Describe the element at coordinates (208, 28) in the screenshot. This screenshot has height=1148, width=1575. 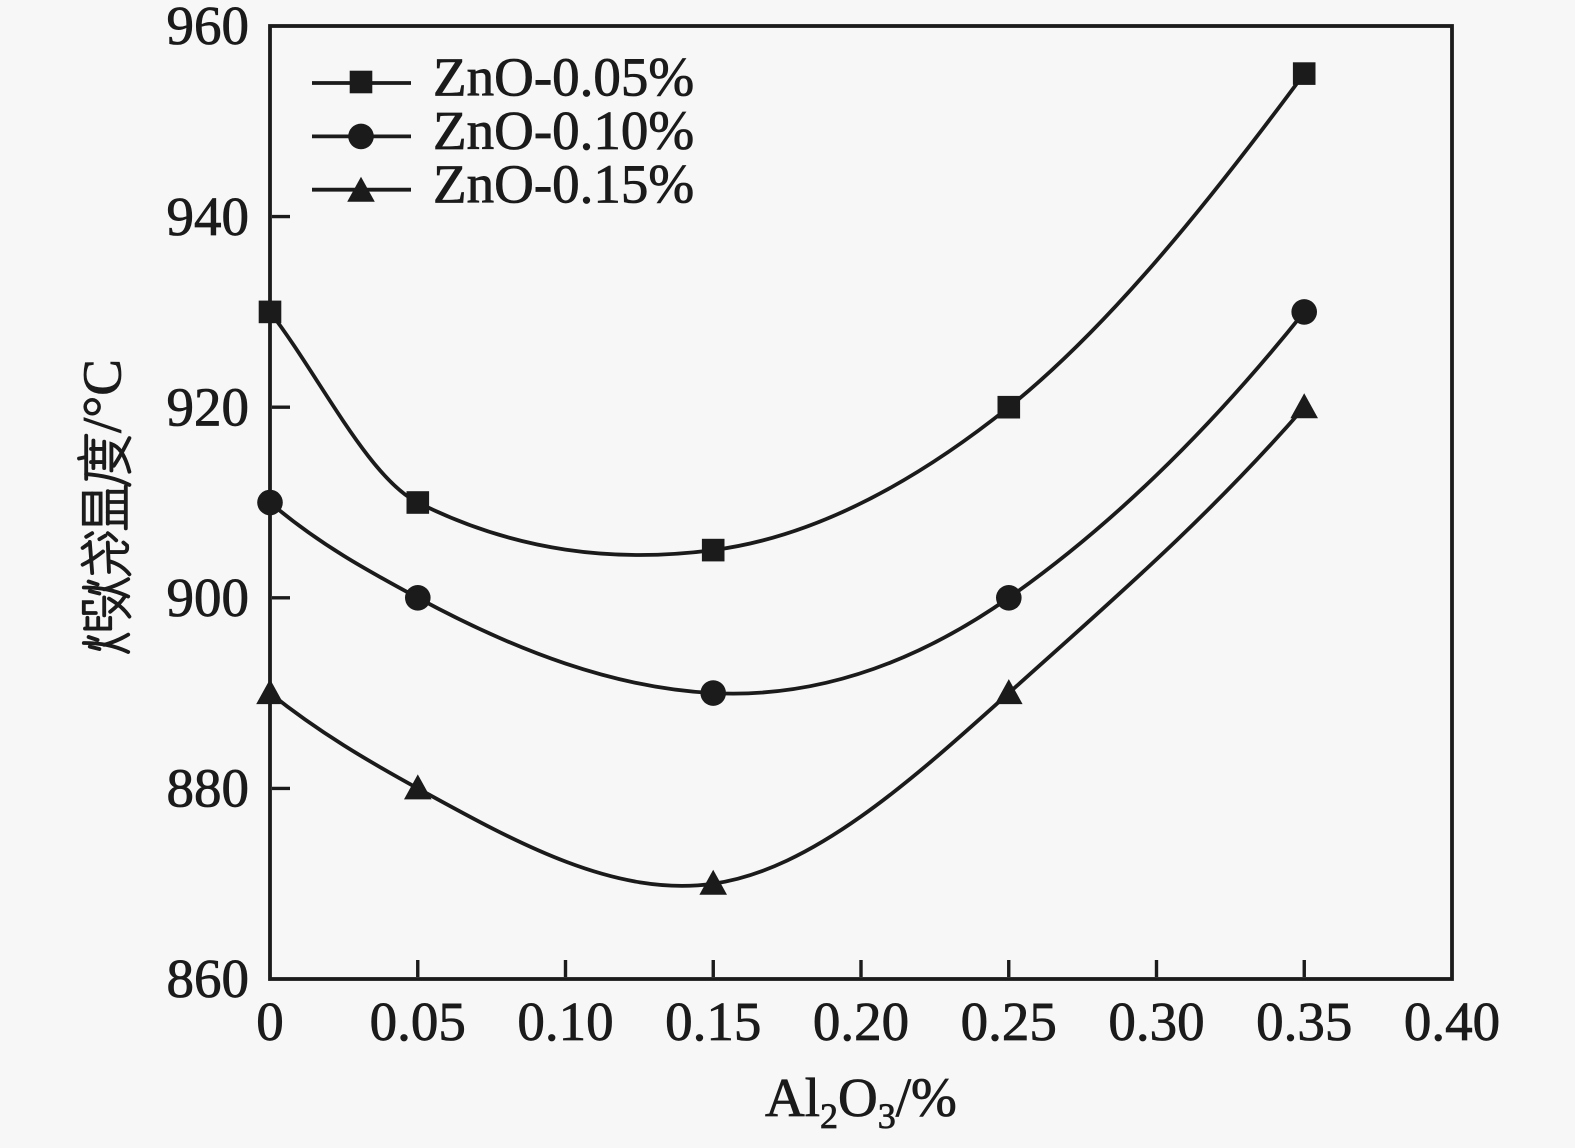
I see `svg-text: 960` at that location.